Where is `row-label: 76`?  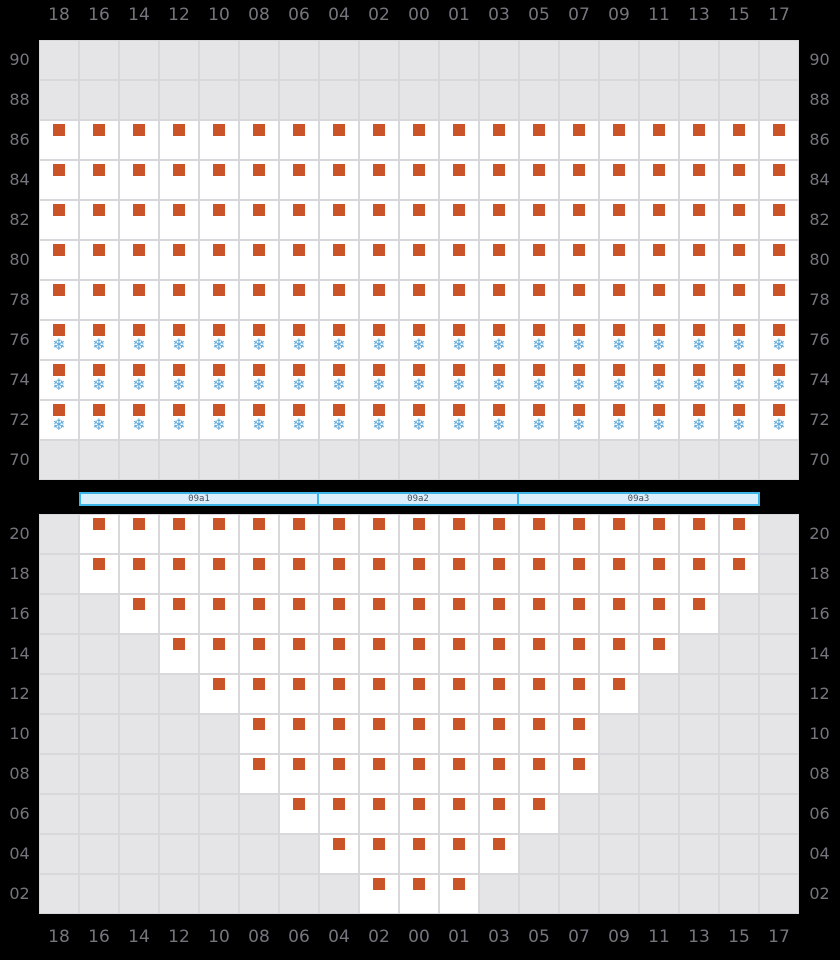 row-label: 76 is located at coordinates (819, 339).